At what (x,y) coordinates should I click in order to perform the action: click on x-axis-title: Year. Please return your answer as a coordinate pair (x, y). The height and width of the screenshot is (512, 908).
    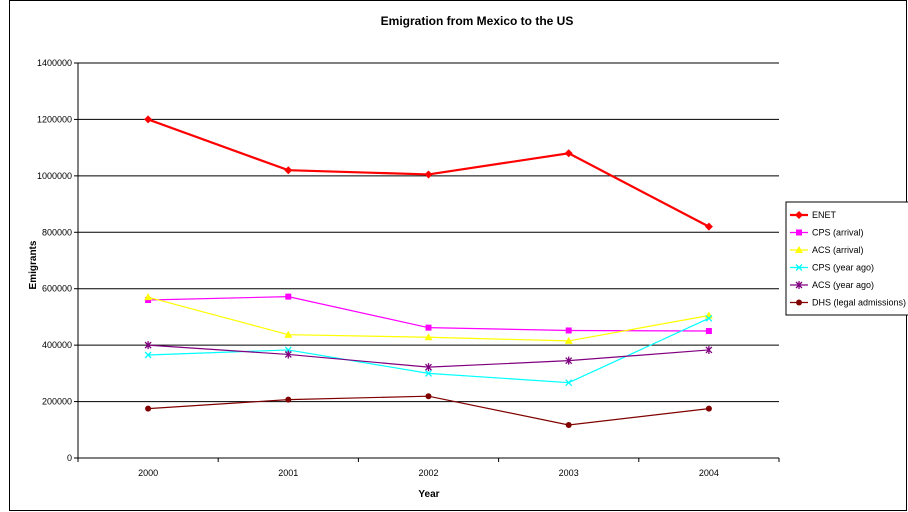
    Looking at the image, I should click on (428, 494).